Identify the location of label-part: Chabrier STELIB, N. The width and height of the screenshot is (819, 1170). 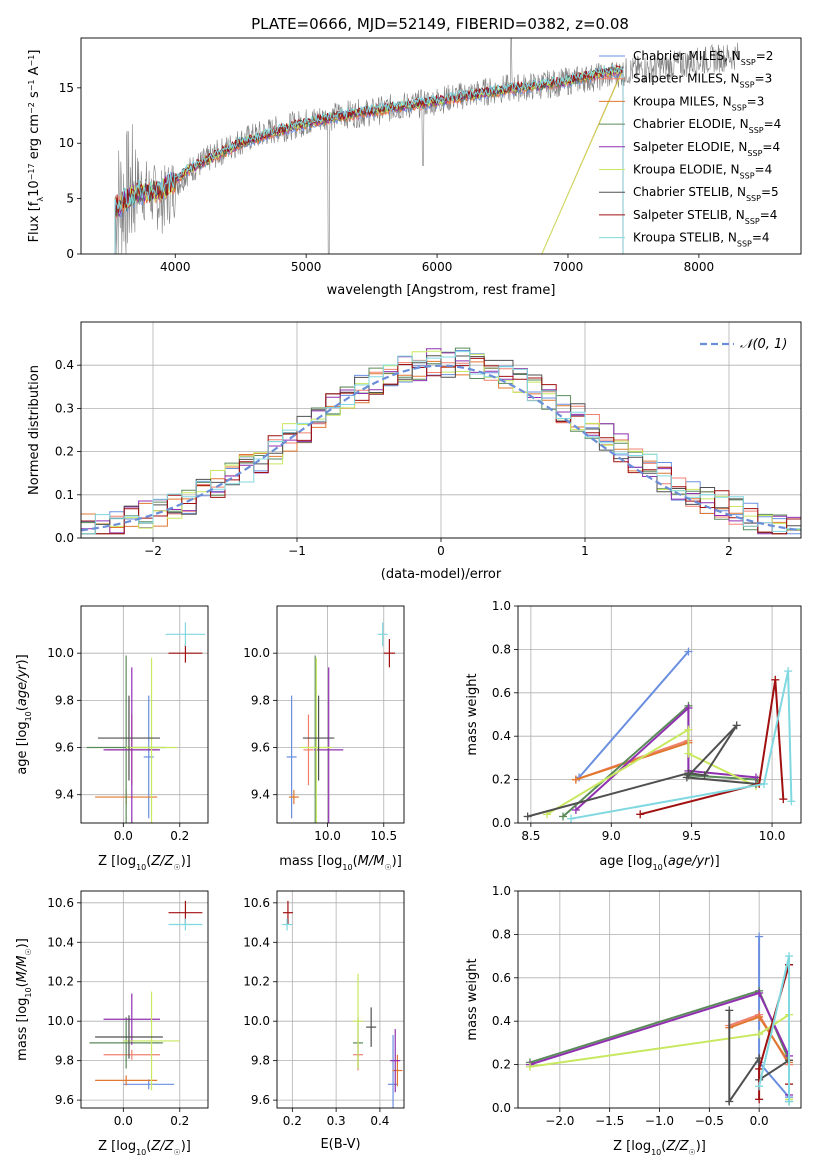
(689, 192).